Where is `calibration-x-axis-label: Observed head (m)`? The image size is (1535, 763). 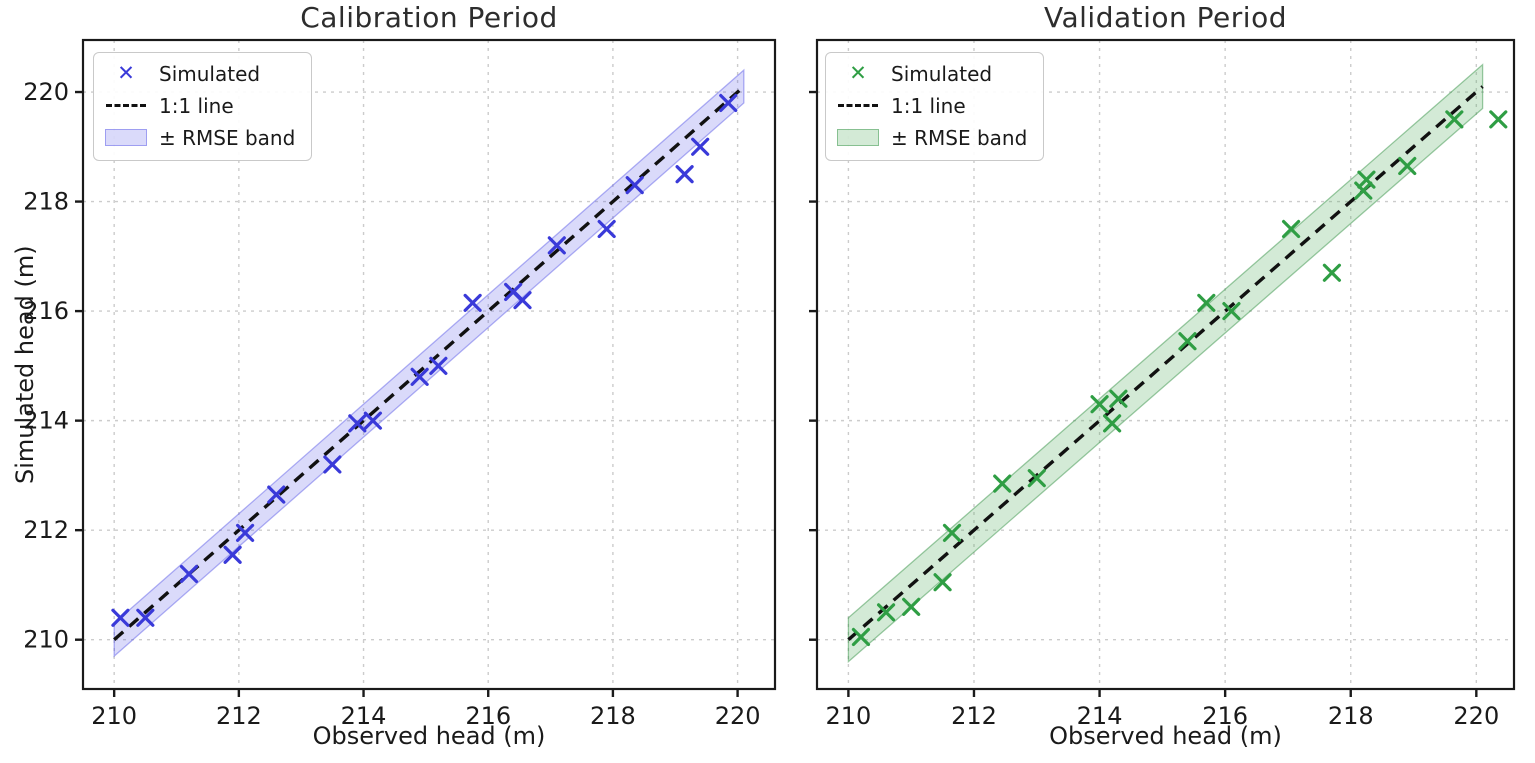 calibration-x-axis-label: Observed head (m) is located at coordinates (429, 736).